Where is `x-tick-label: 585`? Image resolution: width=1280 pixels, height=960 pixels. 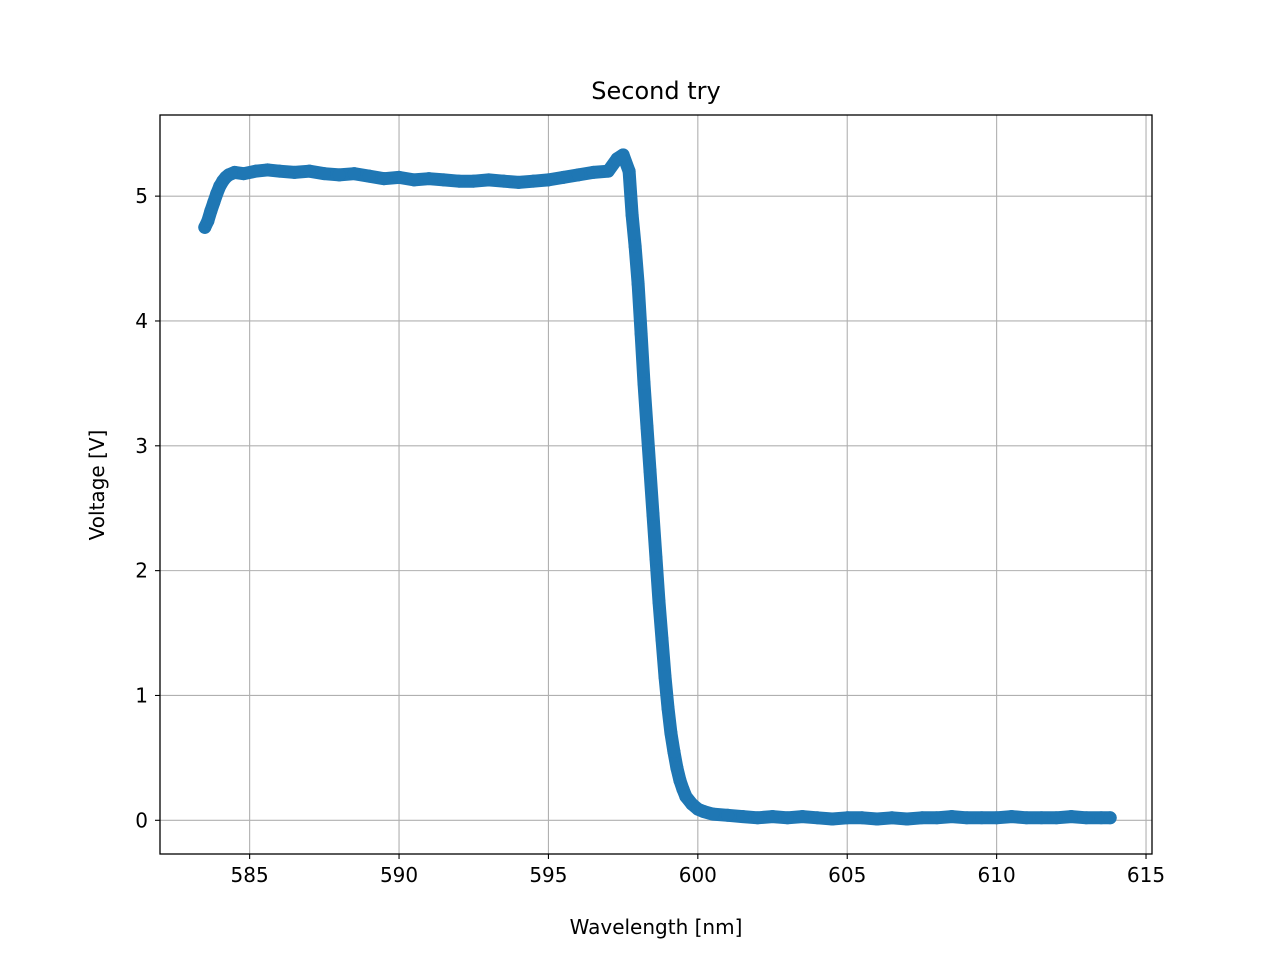
x-tick-label: 585 is located at coordinates (250, 875).